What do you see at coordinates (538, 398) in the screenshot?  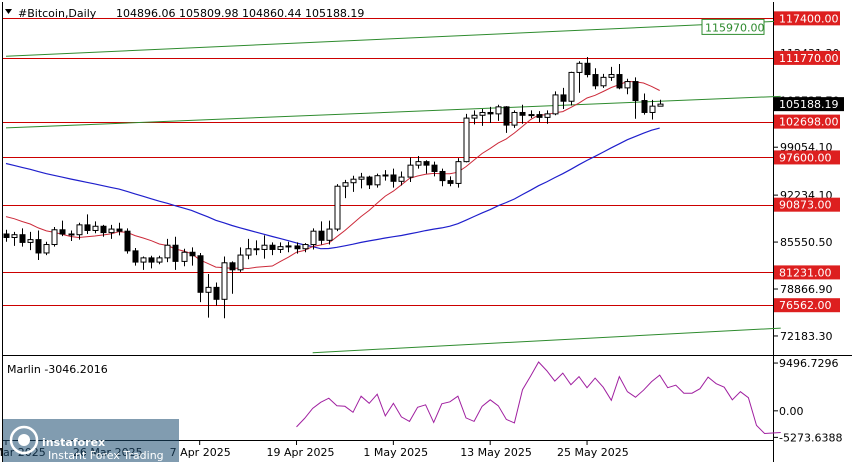 I see `marlin-line` at bounding box center [538, 398].